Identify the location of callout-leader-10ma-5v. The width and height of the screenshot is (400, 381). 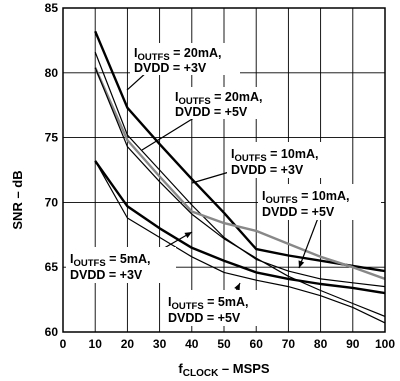
(308, 243).